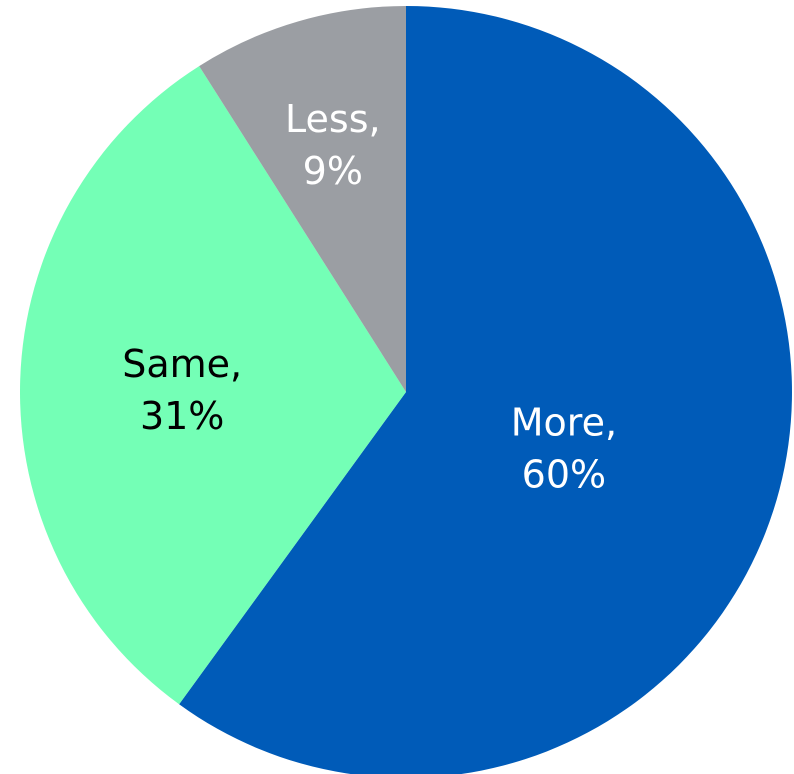 Image resolution: width=794 pixels, height=774 pixels. I want to click on data-label-same: Same, 31%, so click(182, 390).